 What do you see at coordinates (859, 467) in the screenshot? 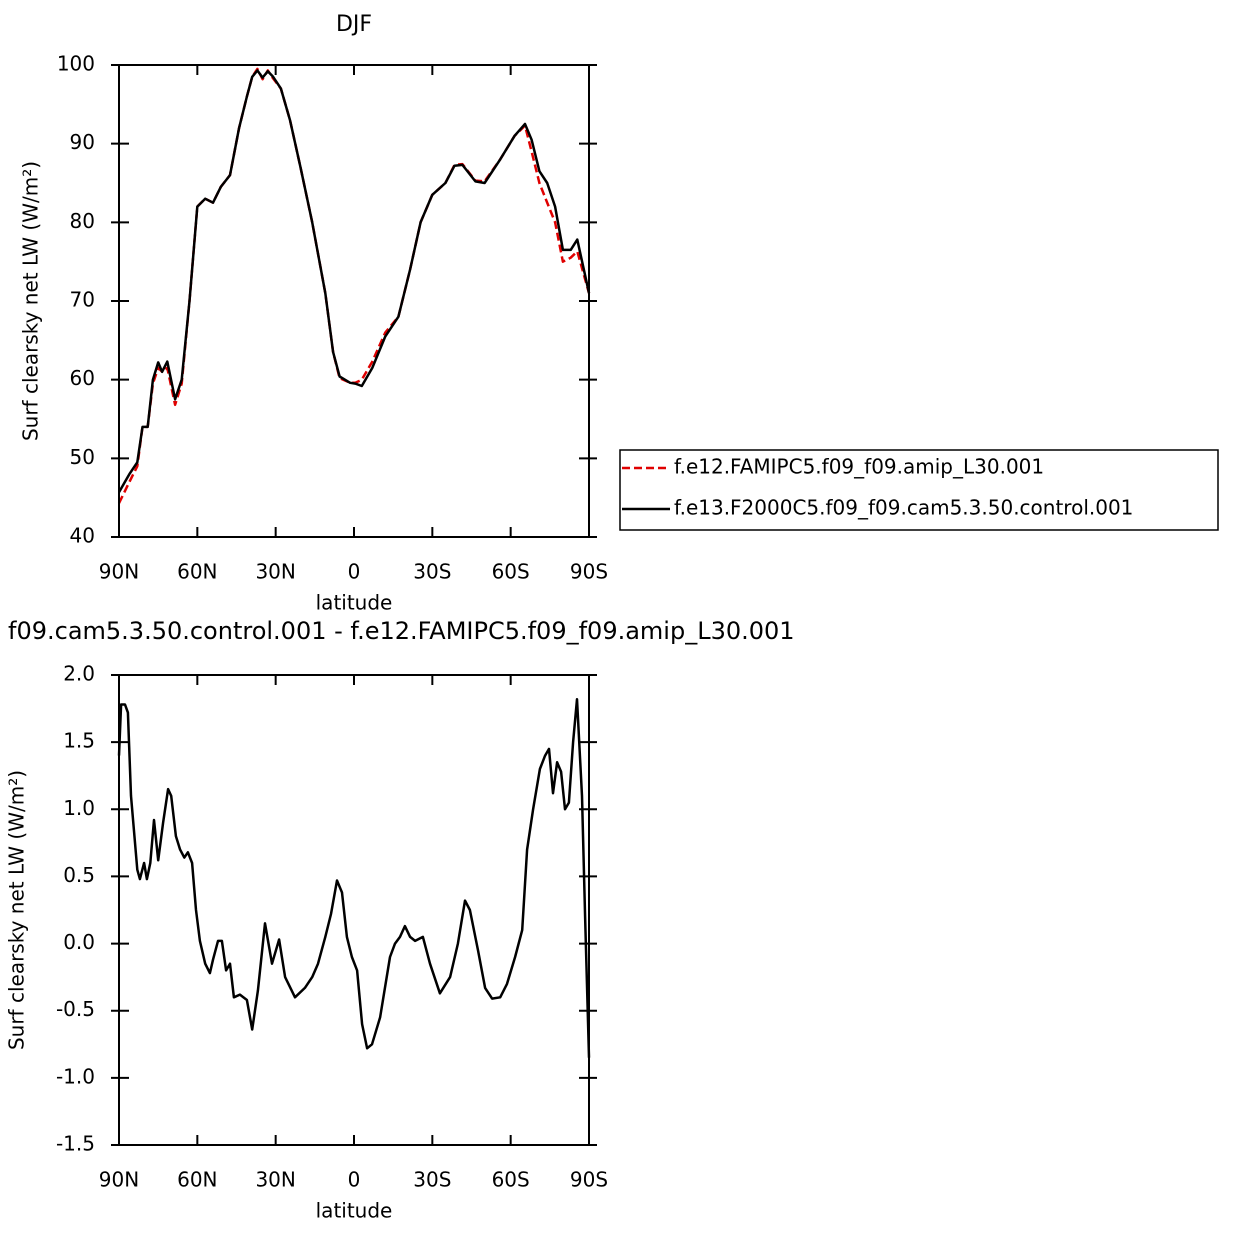
I see `legend-label: f.e12.FAMIPC5.f09_f09.amip_L30.001` at bounding box center [859, 467].